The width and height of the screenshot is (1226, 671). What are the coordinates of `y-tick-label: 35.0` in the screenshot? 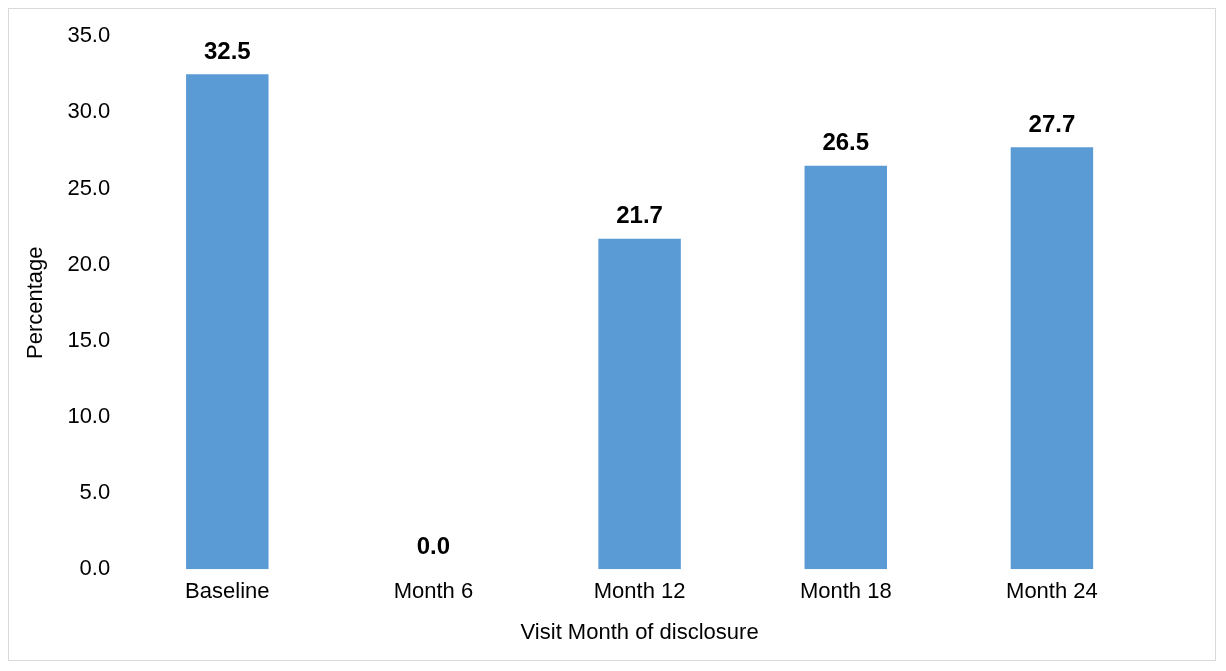 It's located at (89, 35).